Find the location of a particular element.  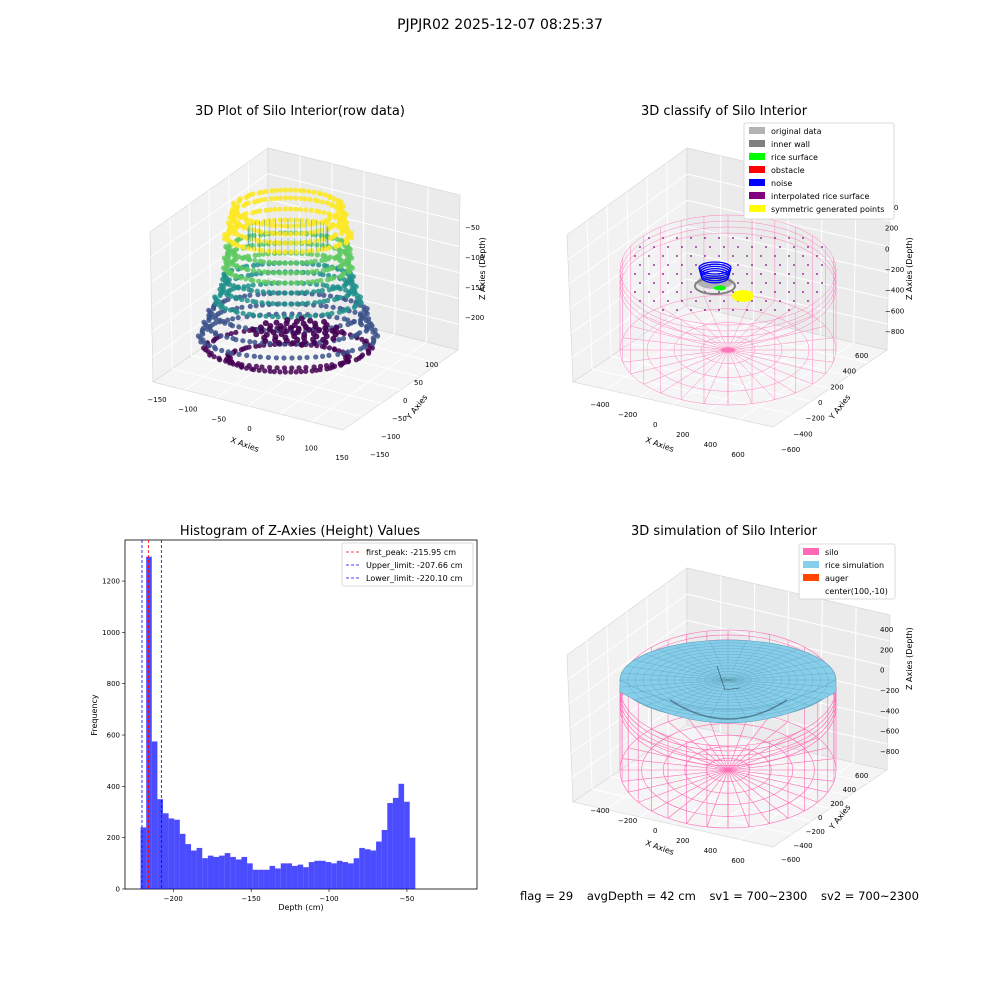

cls-x-tick: 200 is located at coordinates (682, 435).